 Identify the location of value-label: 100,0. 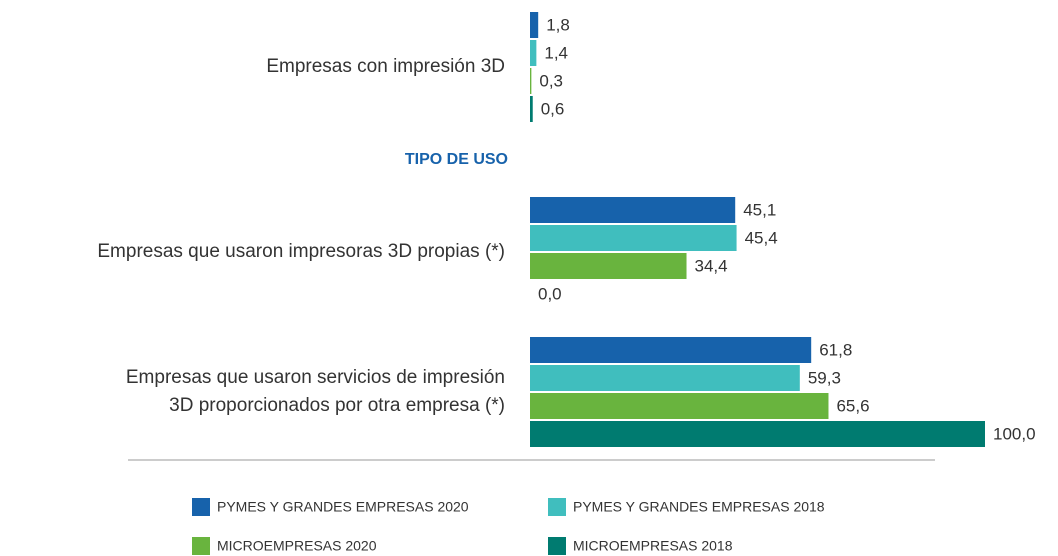
(1014, 433).